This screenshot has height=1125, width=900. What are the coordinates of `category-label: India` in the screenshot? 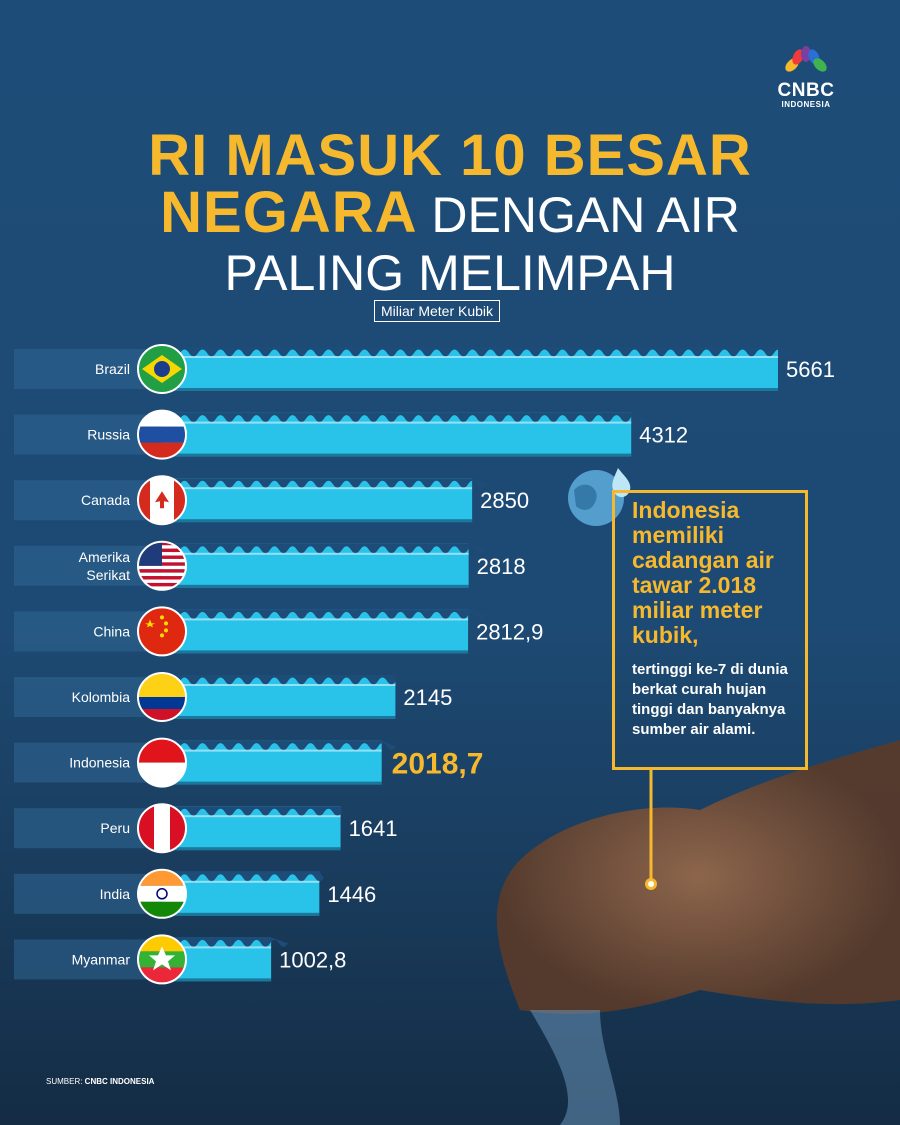 It's located at (115, 894).